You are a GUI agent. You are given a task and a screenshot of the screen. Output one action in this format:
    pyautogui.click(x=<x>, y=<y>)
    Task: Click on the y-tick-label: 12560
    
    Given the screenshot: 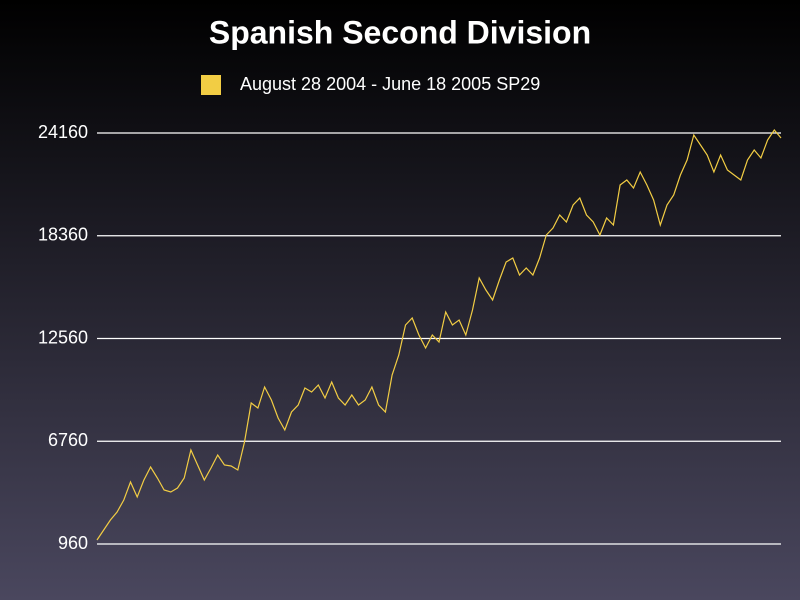 What is the action you would take?
    pyautogui.click(x=63, y=337)
    